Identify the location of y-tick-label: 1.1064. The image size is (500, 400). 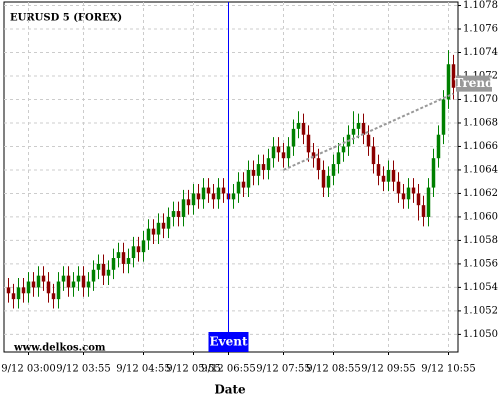
(480, 169).